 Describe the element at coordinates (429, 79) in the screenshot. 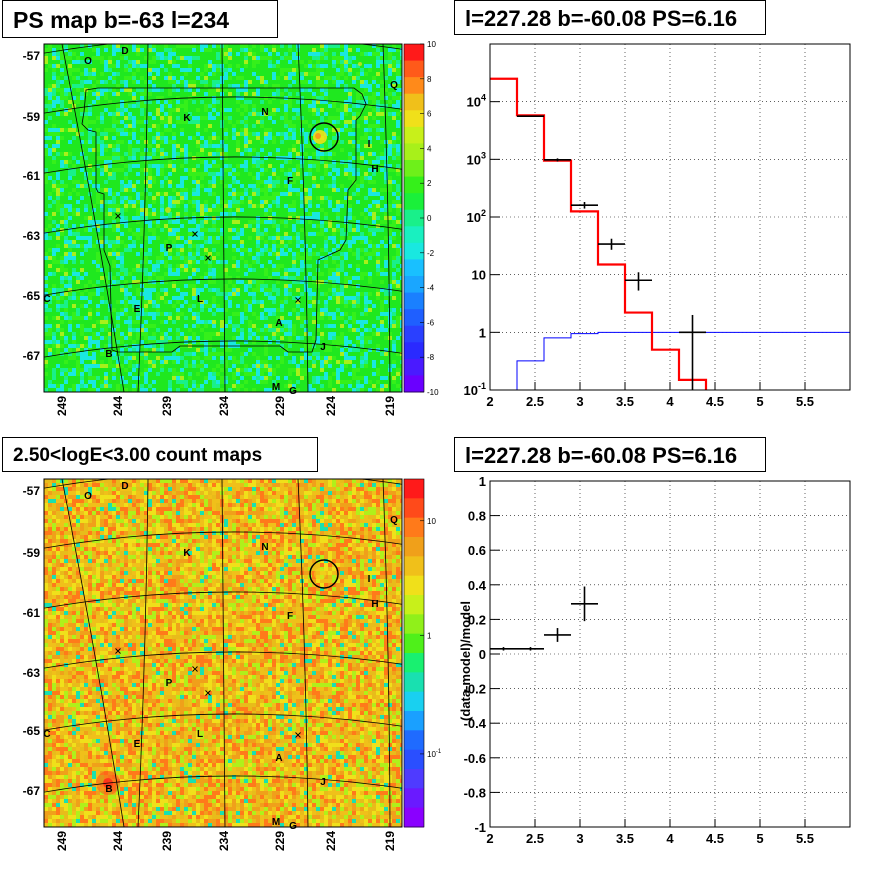

I see `ps-map-colorbar-label-1: 8` at that location.